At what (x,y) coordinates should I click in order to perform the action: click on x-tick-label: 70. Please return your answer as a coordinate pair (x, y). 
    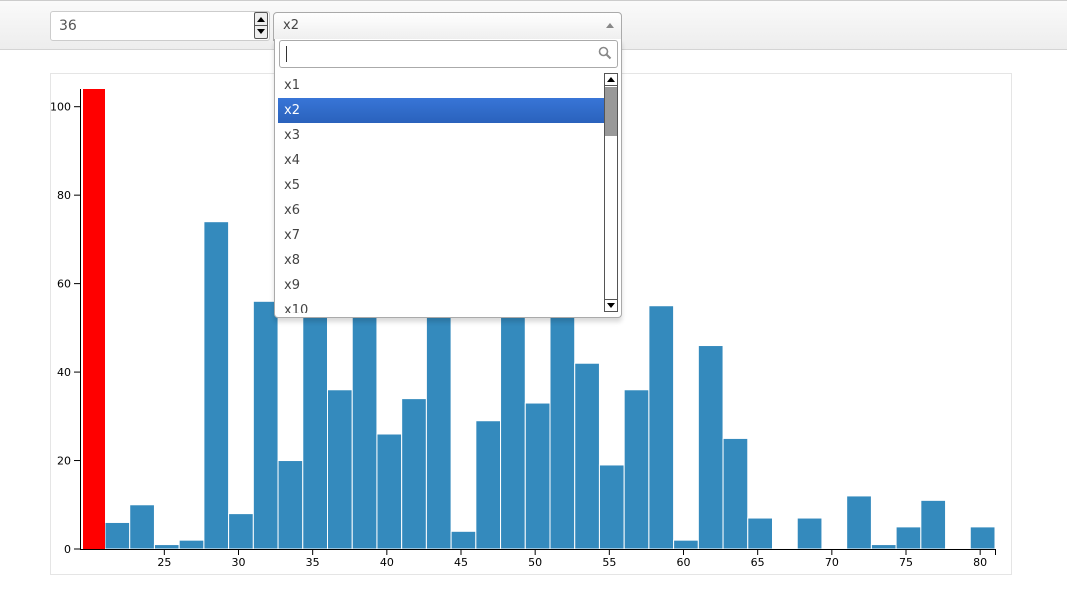
    Looking at the image, I should click on (832, 562).